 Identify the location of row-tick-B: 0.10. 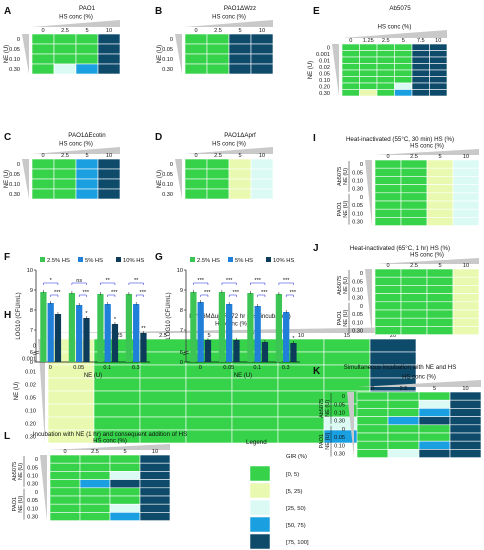
(167, 60).